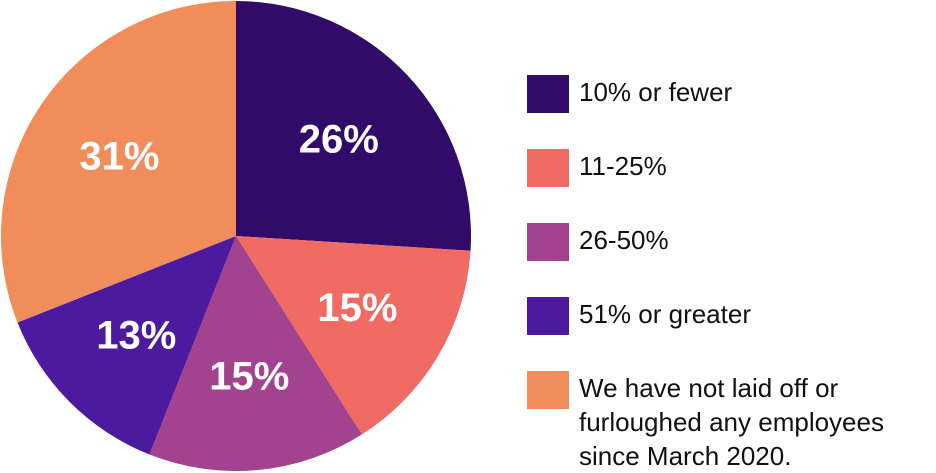 The width and height of the screenshot is (936, 473). What do you see at coordinates (728, 168) in the screenshot?
I see `legend-item: 11-25%` at bounding box center [728, 168].